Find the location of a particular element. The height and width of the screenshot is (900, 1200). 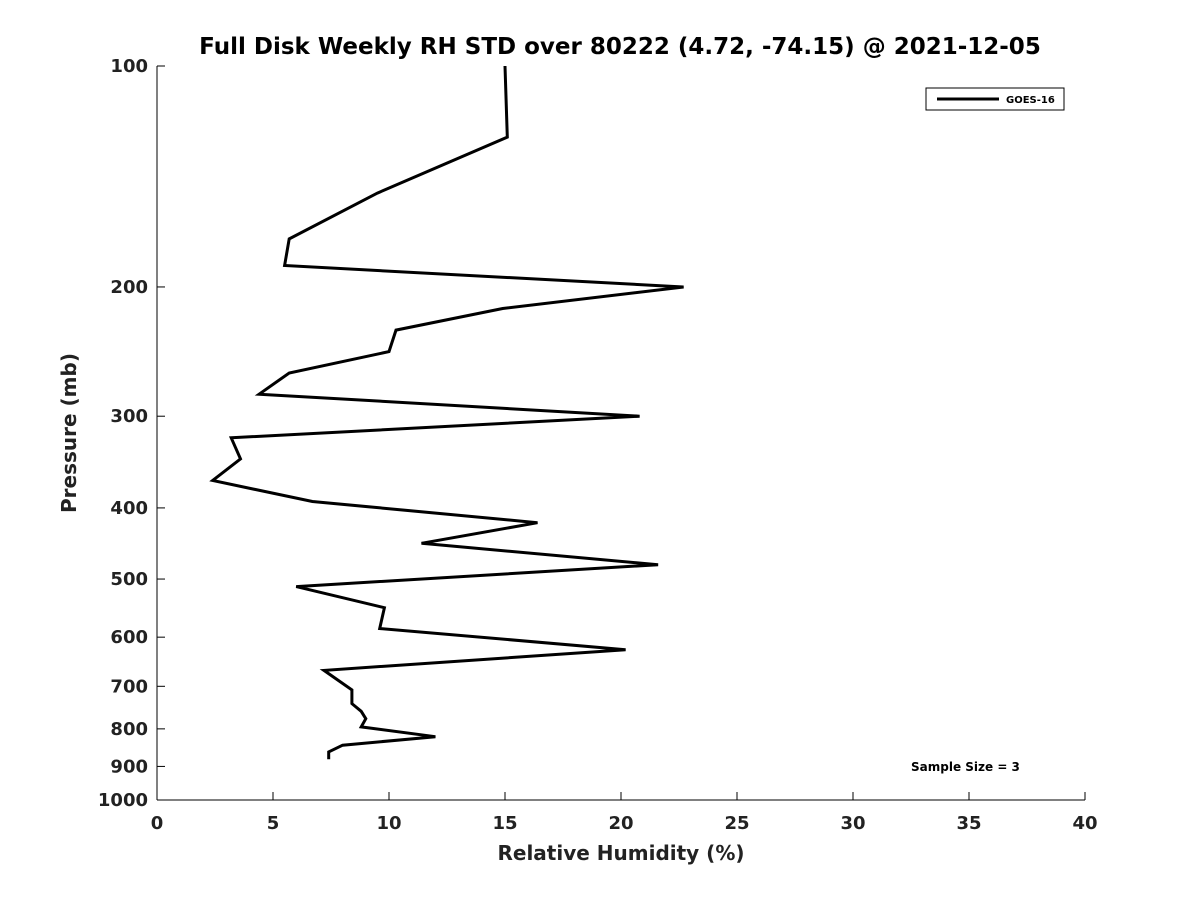

y-tick-label: 300 is located at coordinates (129, 416).